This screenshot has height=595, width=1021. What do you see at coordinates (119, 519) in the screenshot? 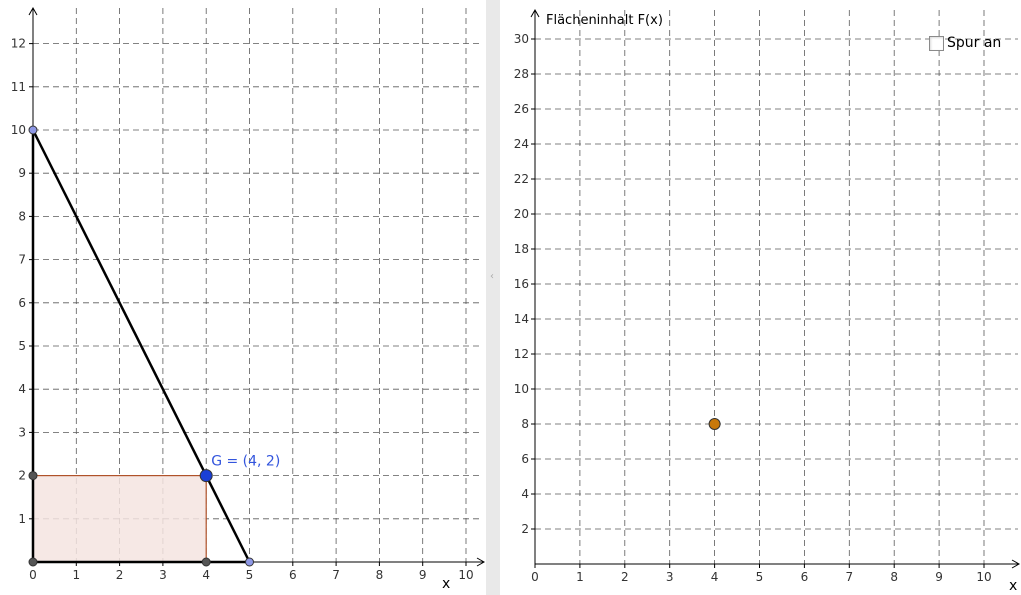
I see `rectangle-area` at bounding box center [119, 519].